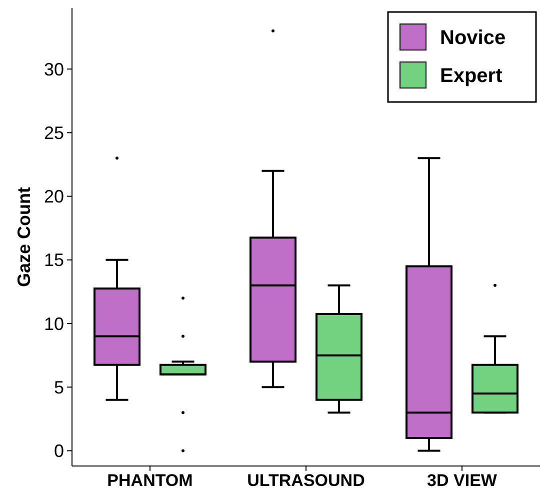 The width and height of the screenshot is (542, 493). Describe the element at coordinates (462, 480) in the screenshot. I see `x-tick-label: 3D VIEW` at that location.